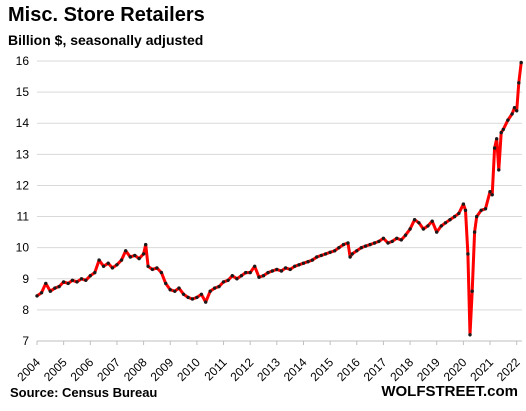 This screenshot has height=411, width=526. I want to click on source-note: Source: Census Bureau, so click(84, 392).